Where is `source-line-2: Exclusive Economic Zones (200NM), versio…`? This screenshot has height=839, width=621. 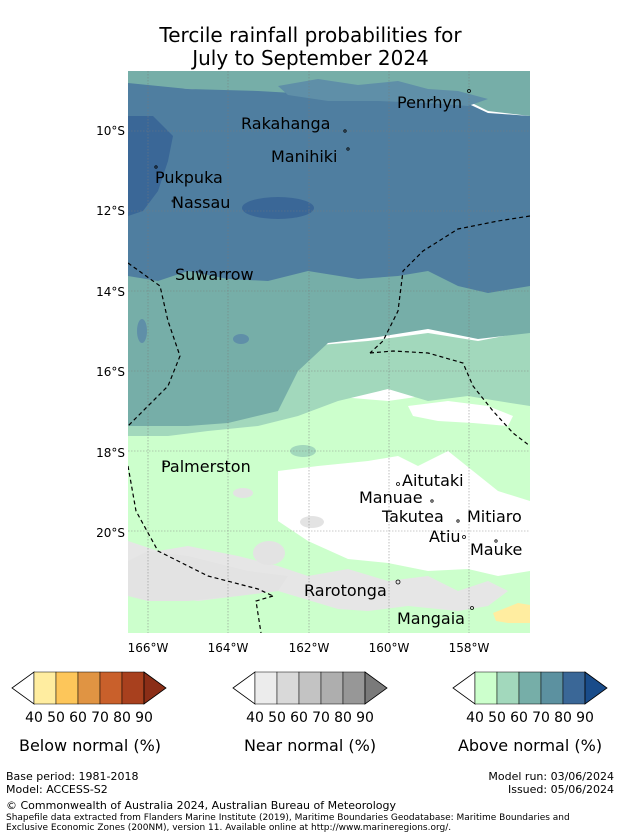
source-line-2: Exclusive Economic Zones (200NM), versio… is located at coordinates (229, 828).